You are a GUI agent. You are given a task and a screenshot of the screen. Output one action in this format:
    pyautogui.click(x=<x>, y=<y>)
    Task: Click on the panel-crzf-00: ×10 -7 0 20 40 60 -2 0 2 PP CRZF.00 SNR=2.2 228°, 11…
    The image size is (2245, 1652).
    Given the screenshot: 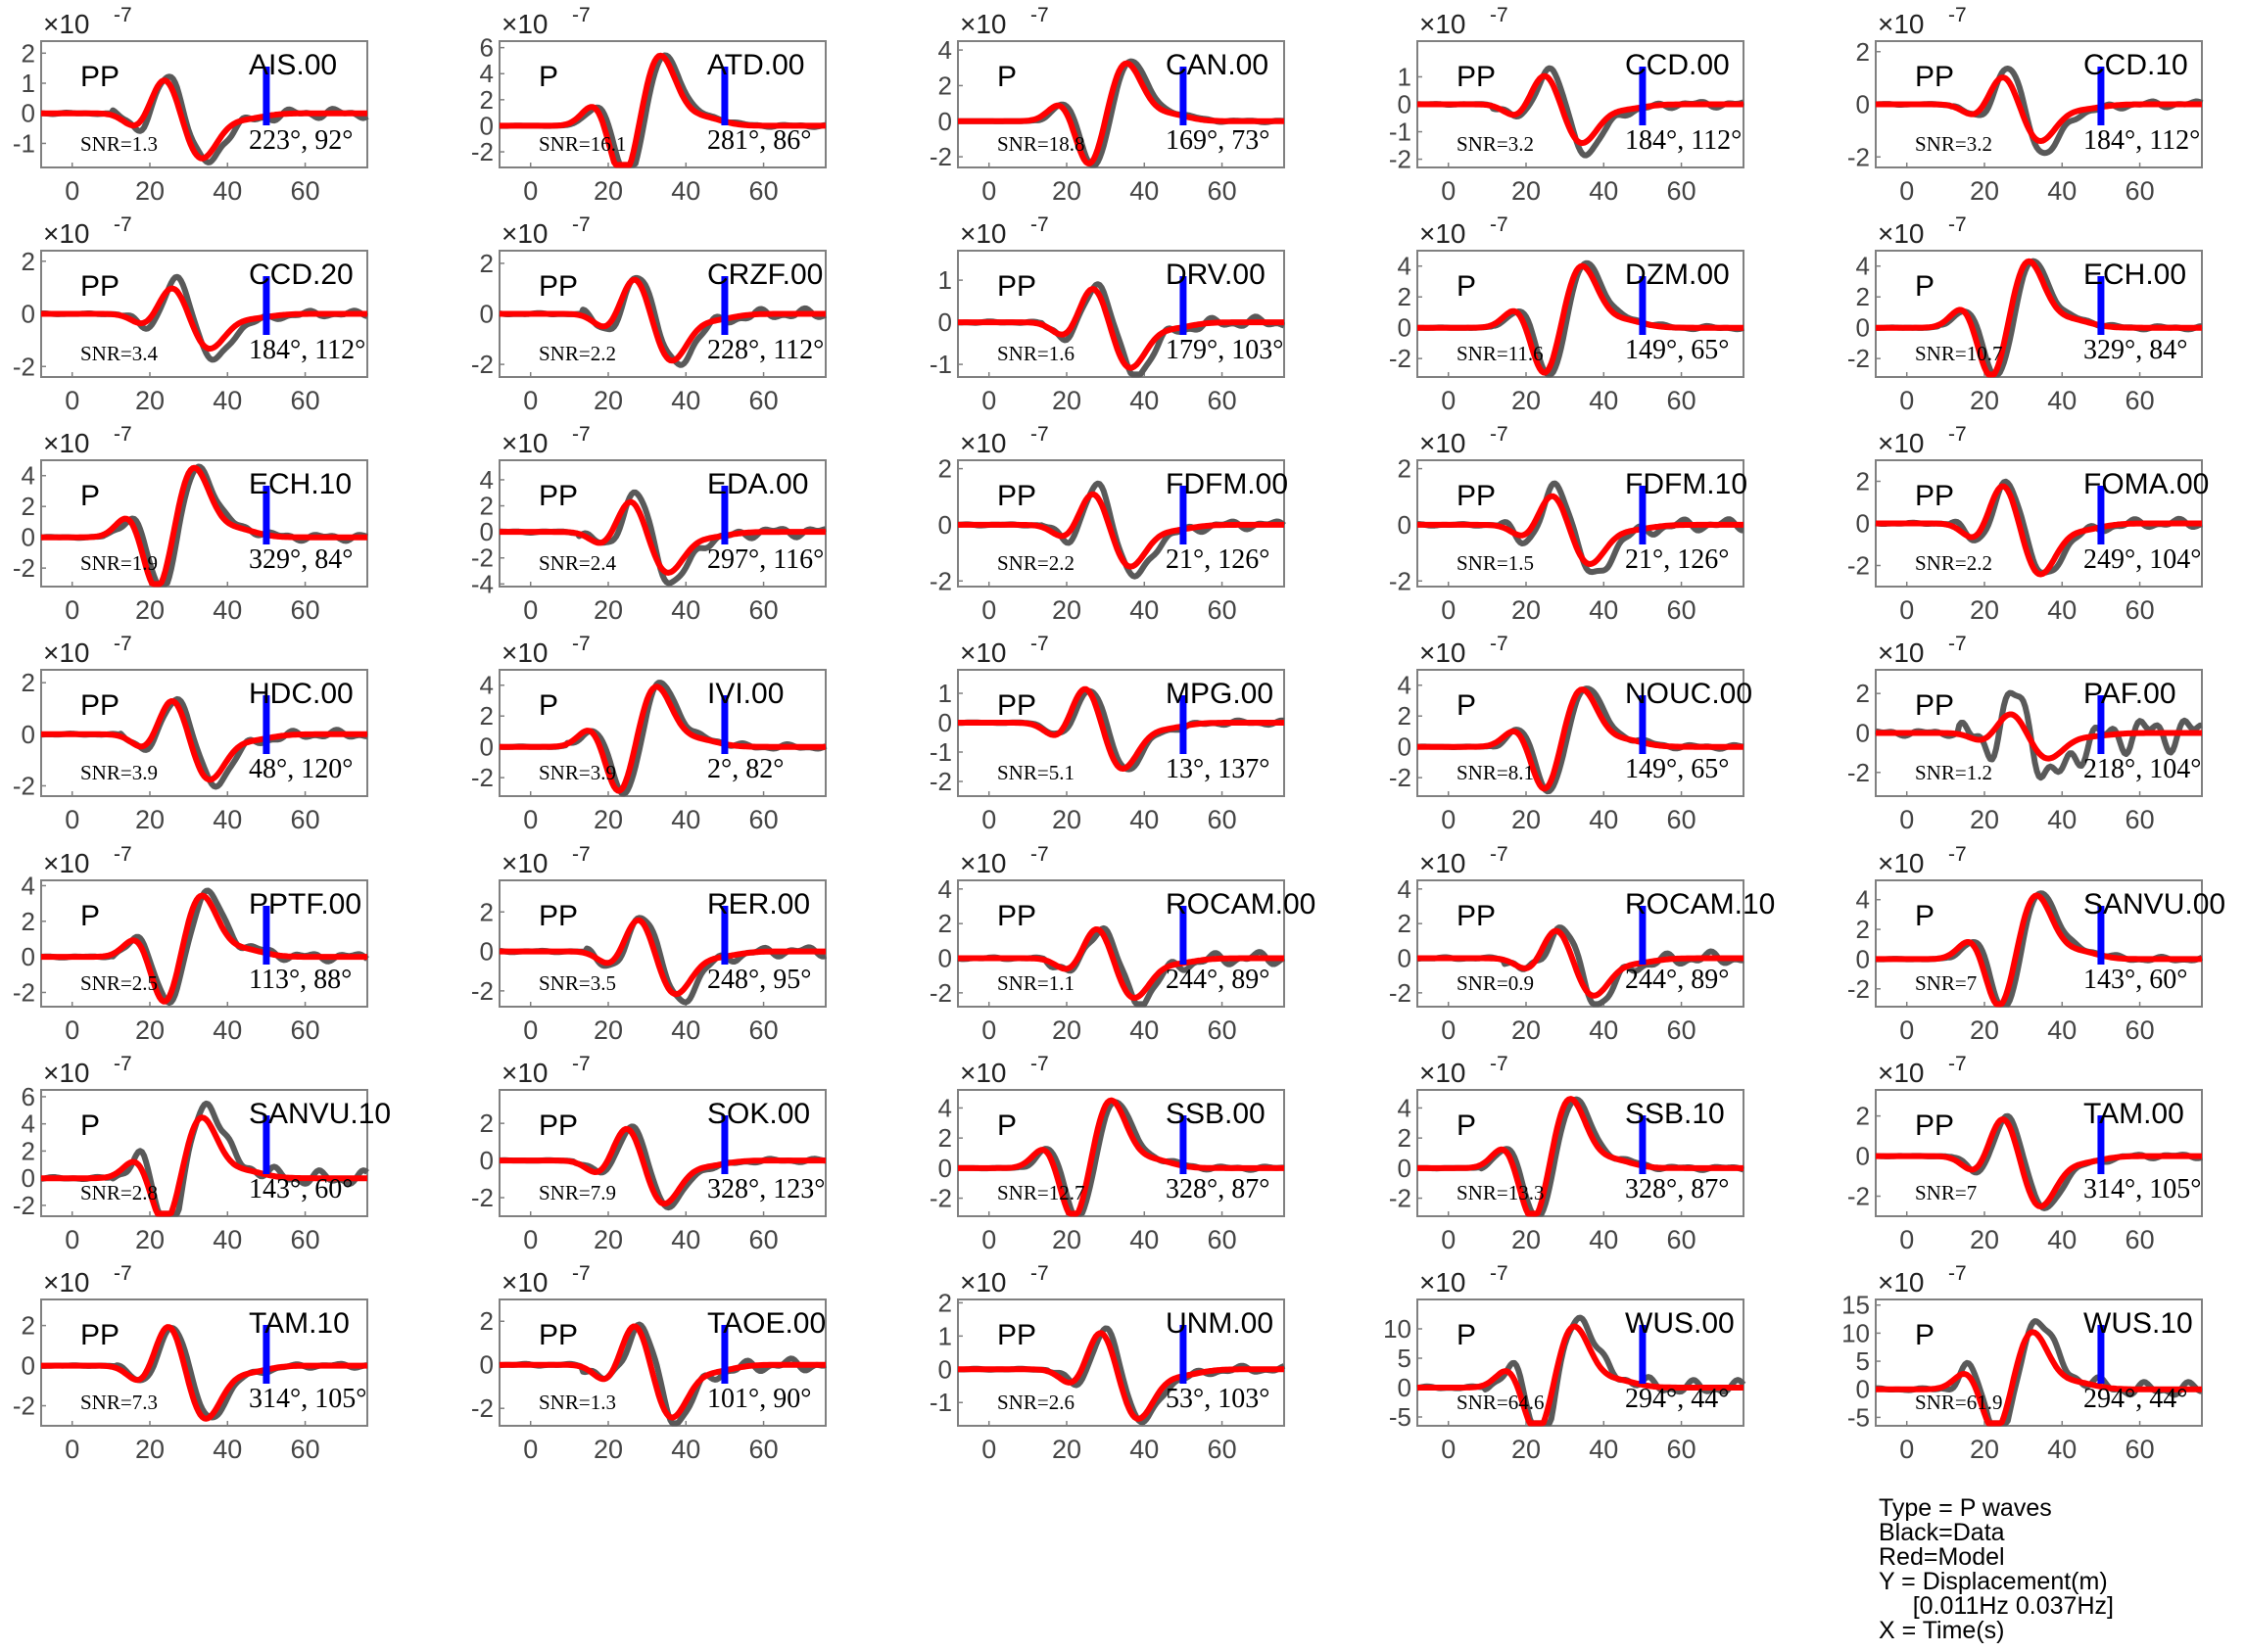 What is the action you would take?
    pyautogui.click(x=649, y=314)
    